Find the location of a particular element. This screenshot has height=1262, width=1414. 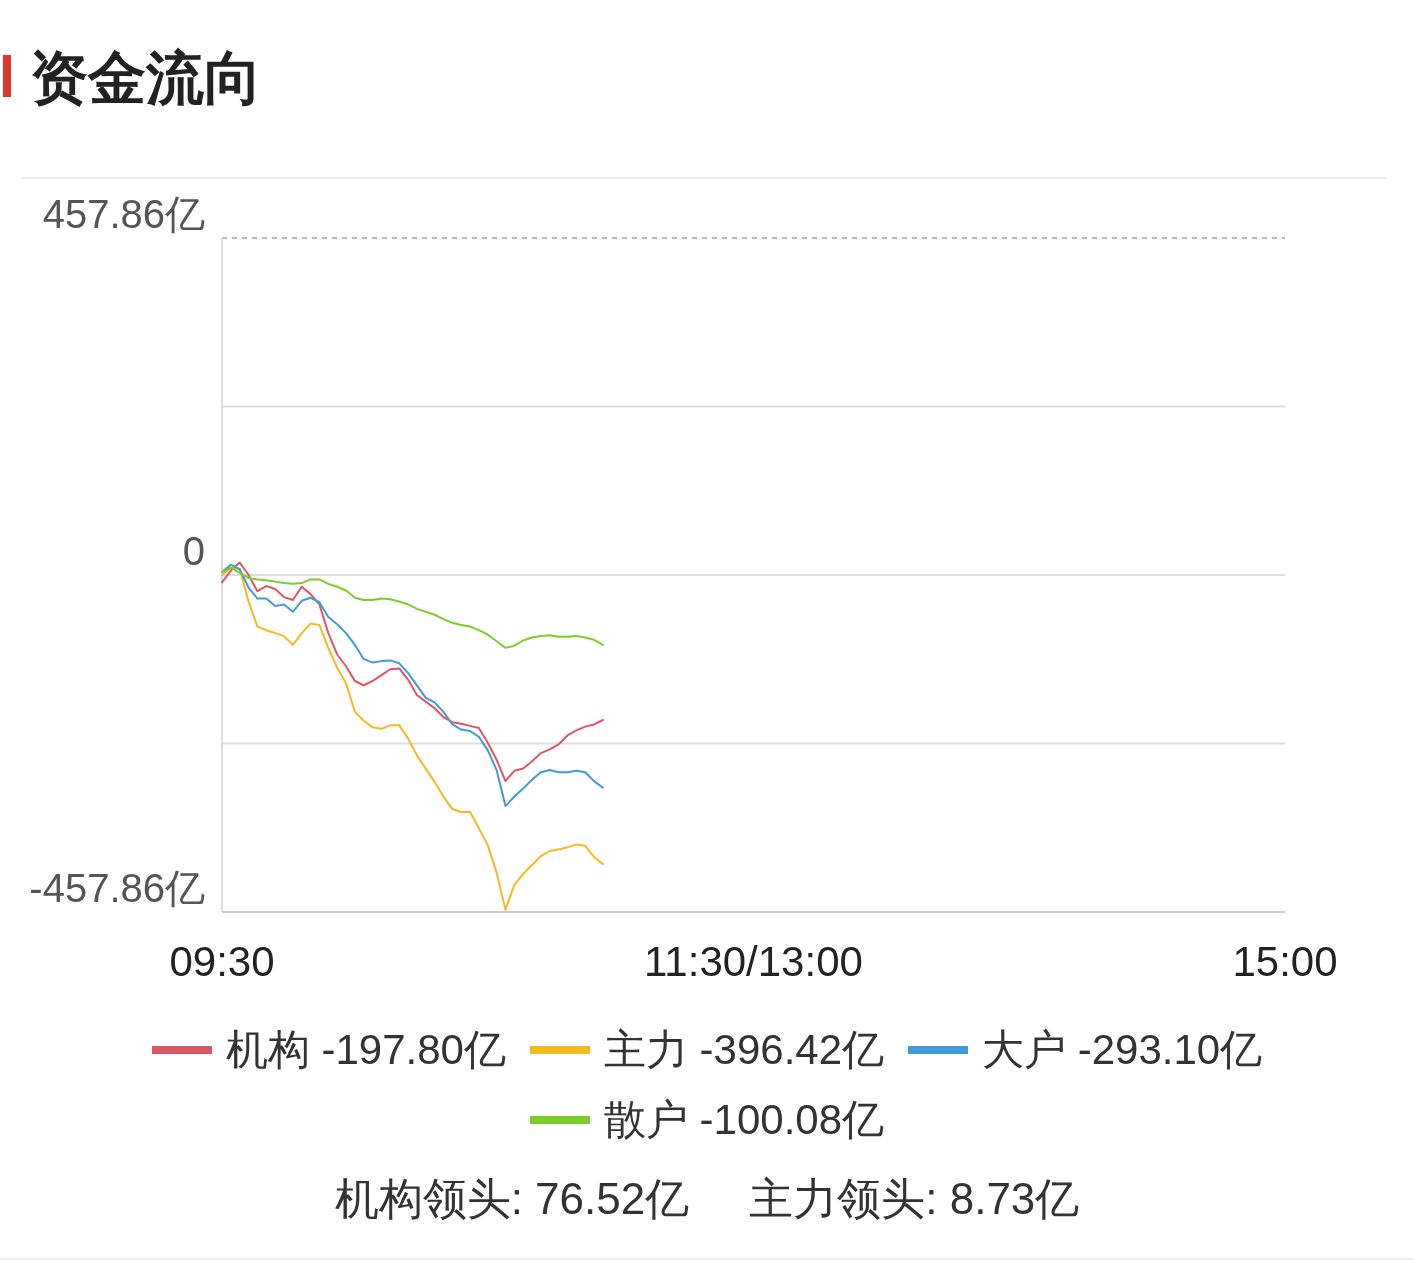

y-tick-label: -457.86亿 is located at coordinates (117, 888).